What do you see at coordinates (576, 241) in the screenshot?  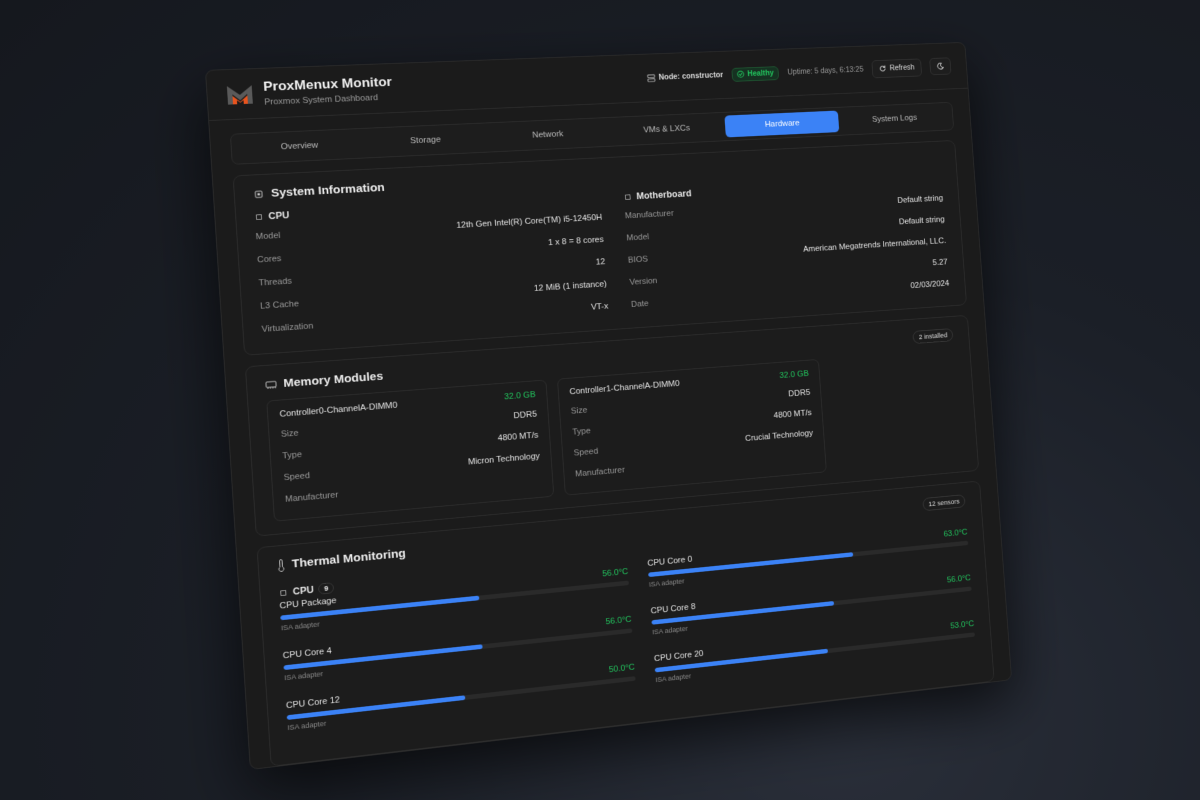 I see `info-value: 1 x 8 = 8 cores` at bounding box center [576, 241].